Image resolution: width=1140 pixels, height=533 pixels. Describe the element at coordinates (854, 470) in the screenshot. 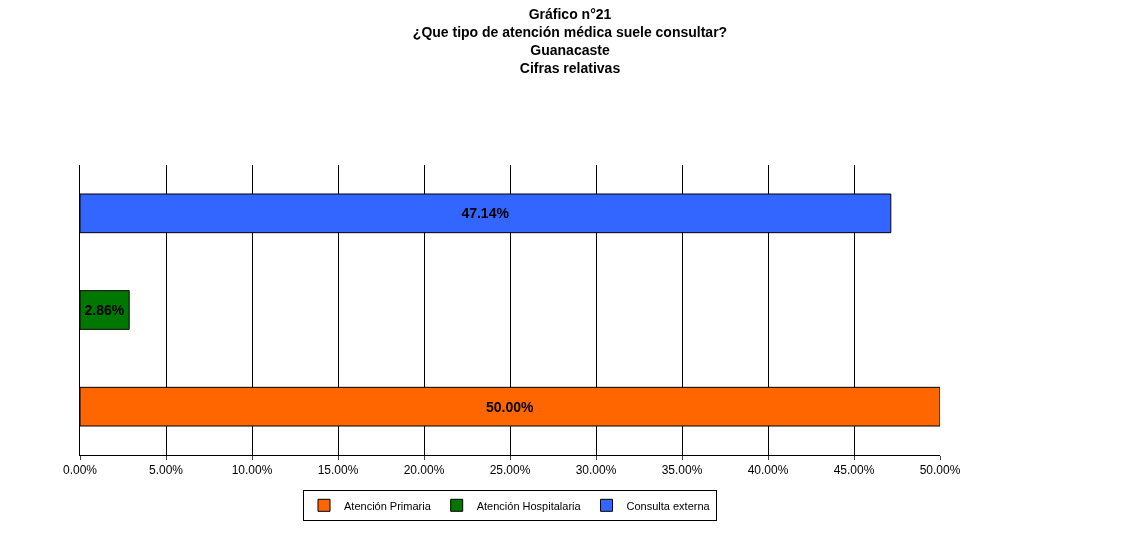

I see `x-tick-label: 45.00%` at that location.